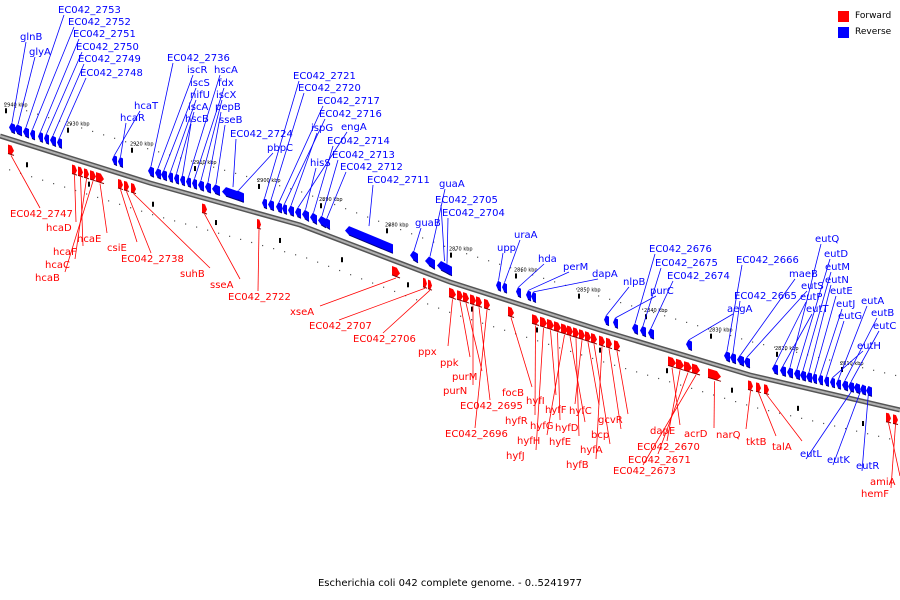 This screenshot has height=600, width=900. I want to click on gene-label-euts: eutS, so click(812, 286).